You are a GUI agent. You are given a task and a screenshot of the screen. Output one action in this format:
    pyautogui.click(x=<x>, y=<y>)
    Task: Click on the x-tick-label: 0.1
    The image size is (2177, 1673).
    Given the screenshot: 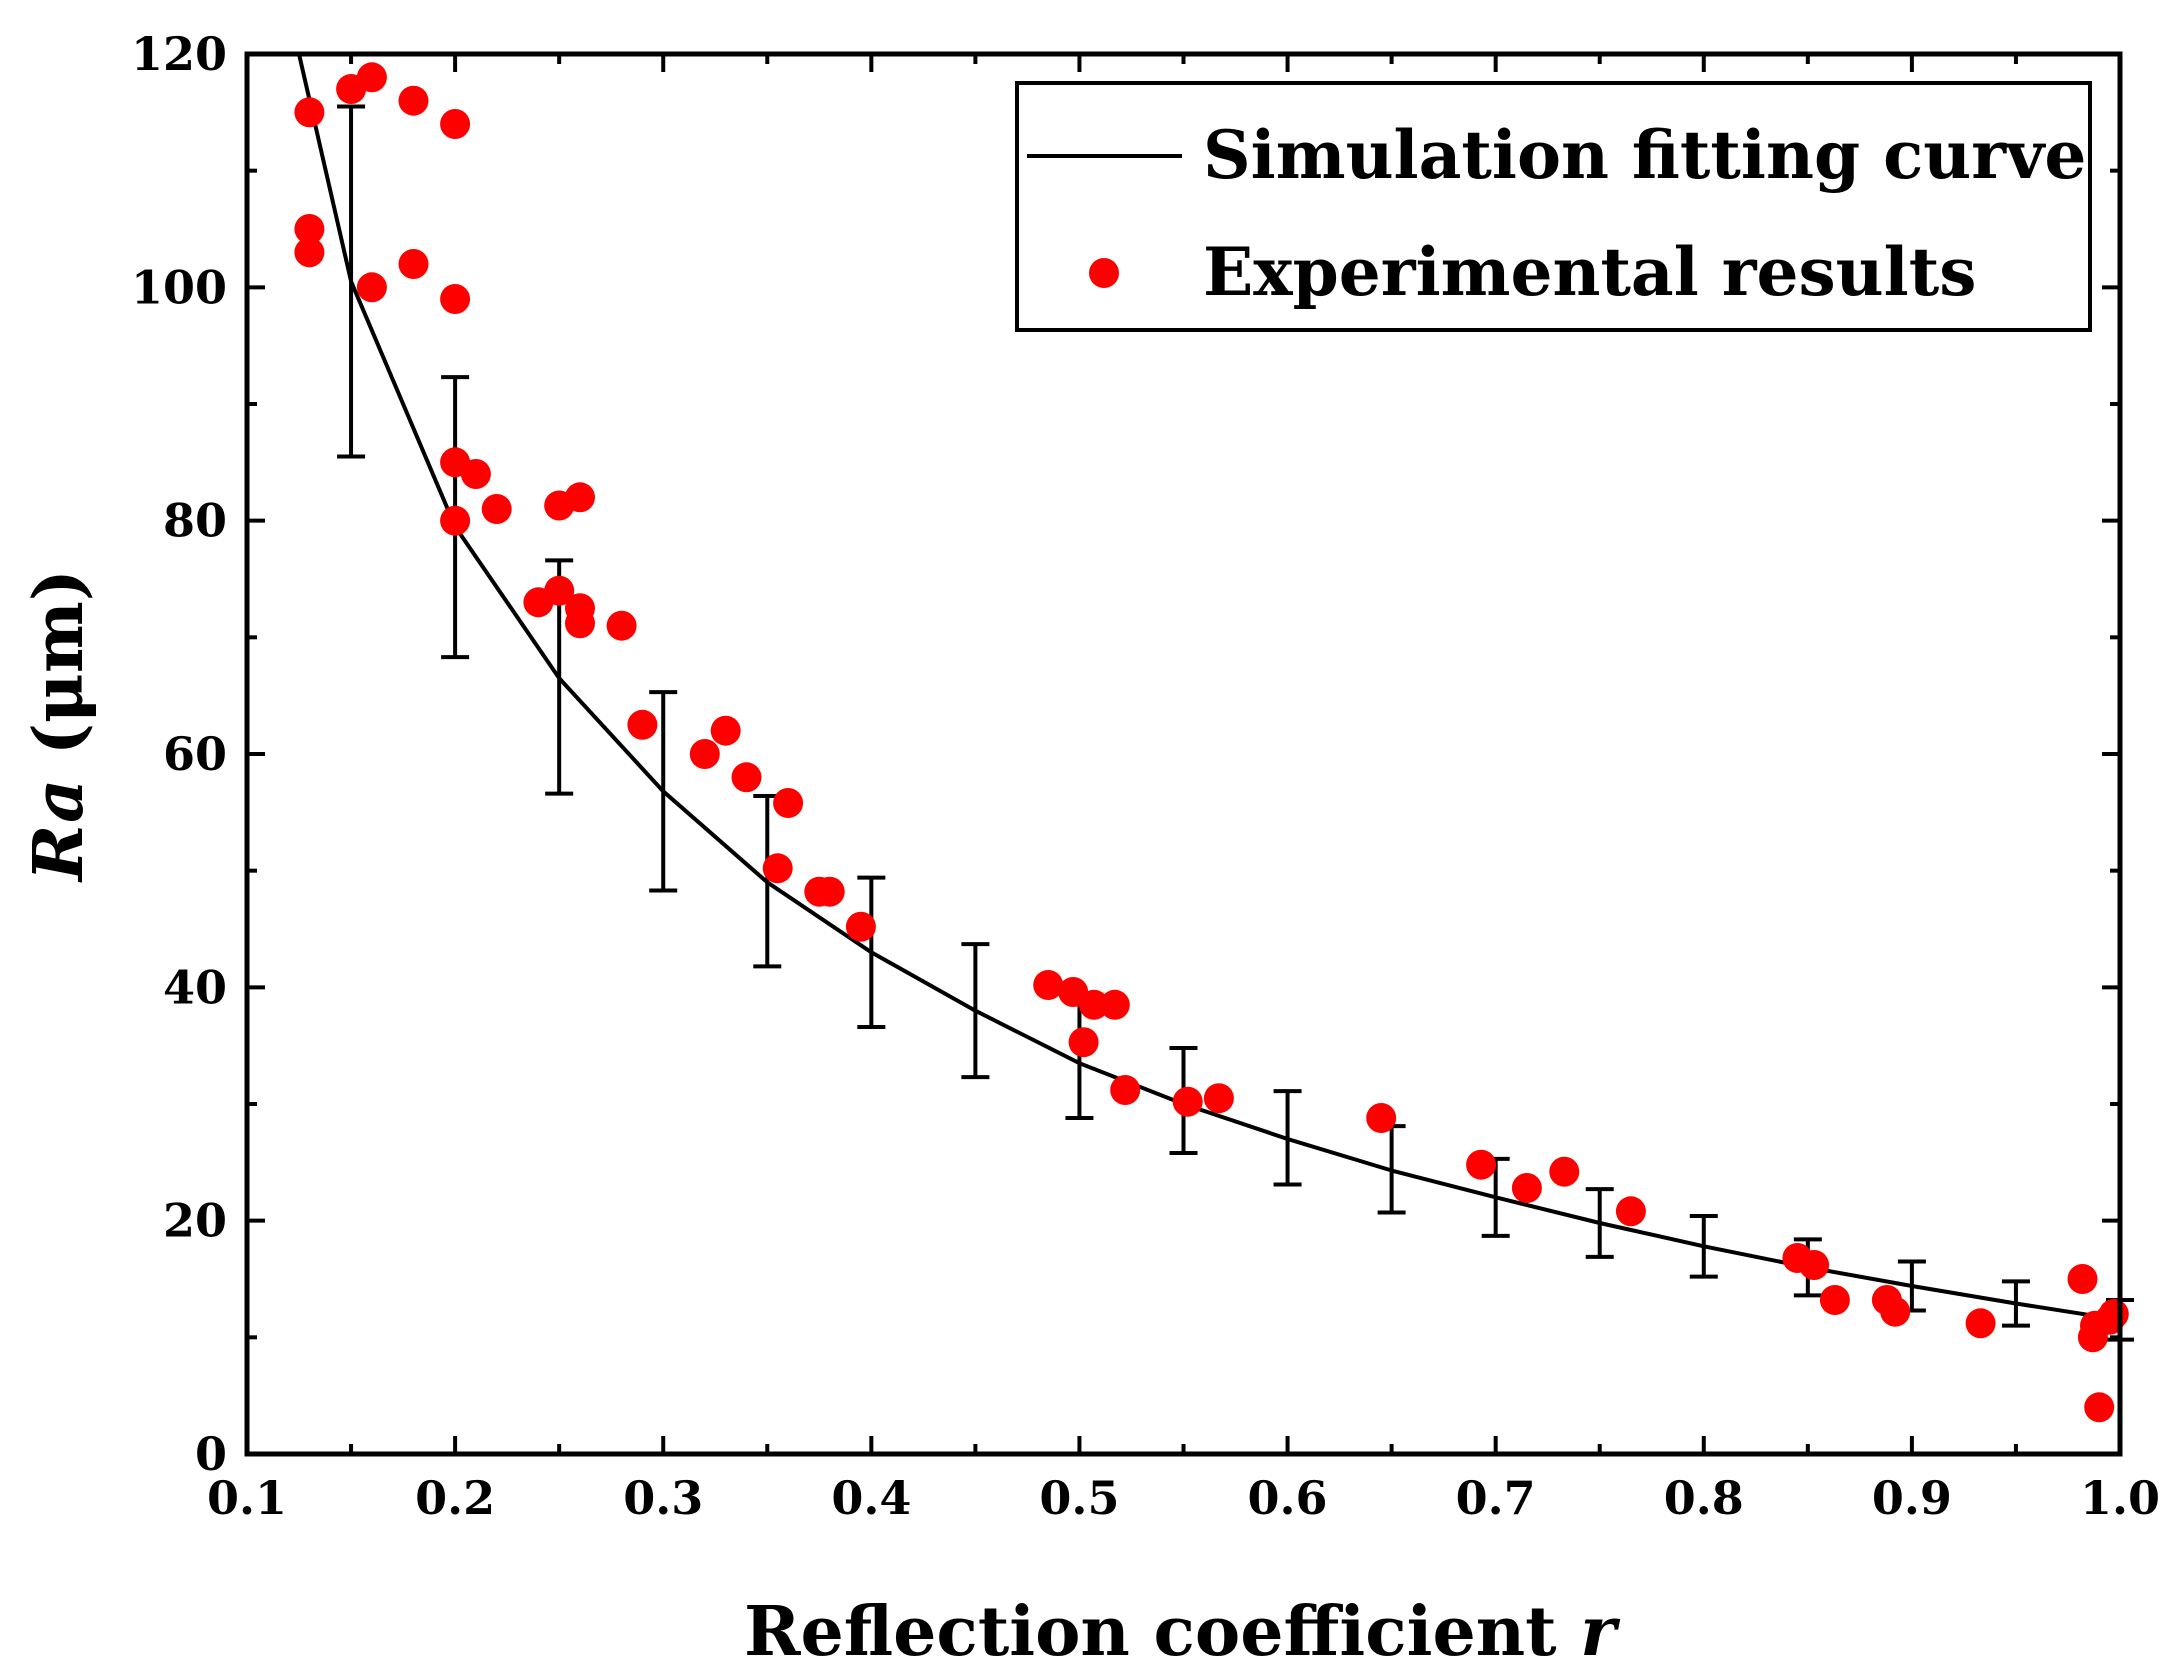 What is the action you would take?
    pyautogui.click(x=247, y=1498)
    